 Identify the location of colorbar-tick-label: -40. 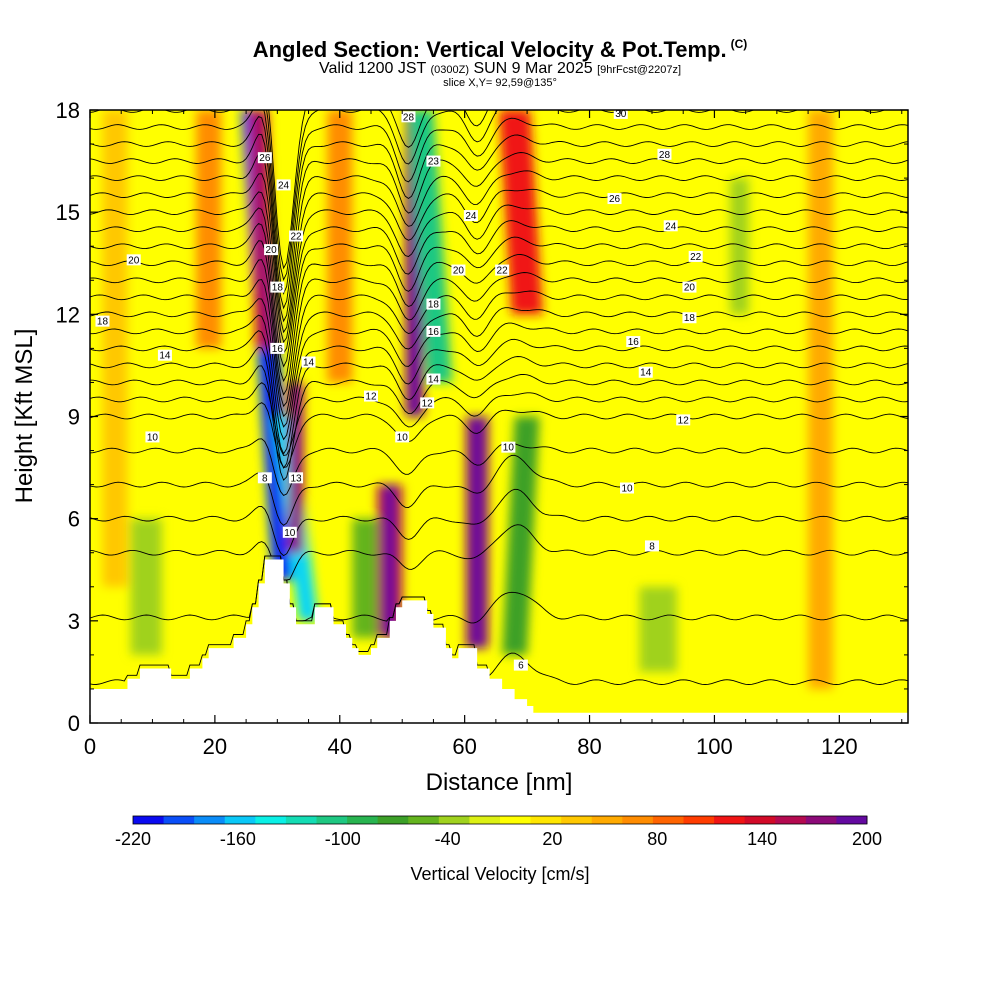
(448, 839).